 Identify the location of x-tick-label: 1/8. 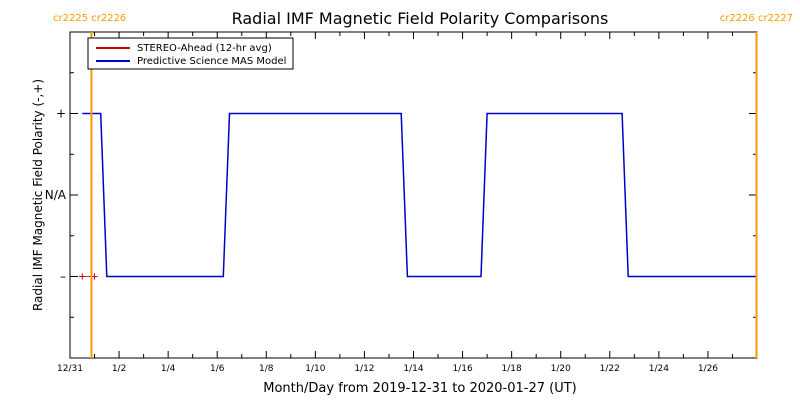
(266, 369).